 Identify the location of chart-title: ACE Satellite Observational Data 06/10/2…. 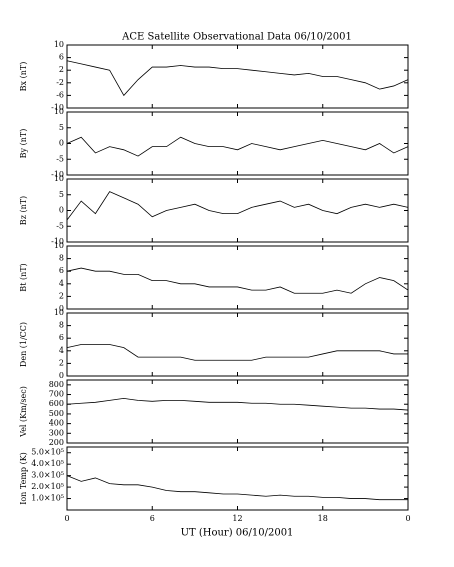
(236, 37).